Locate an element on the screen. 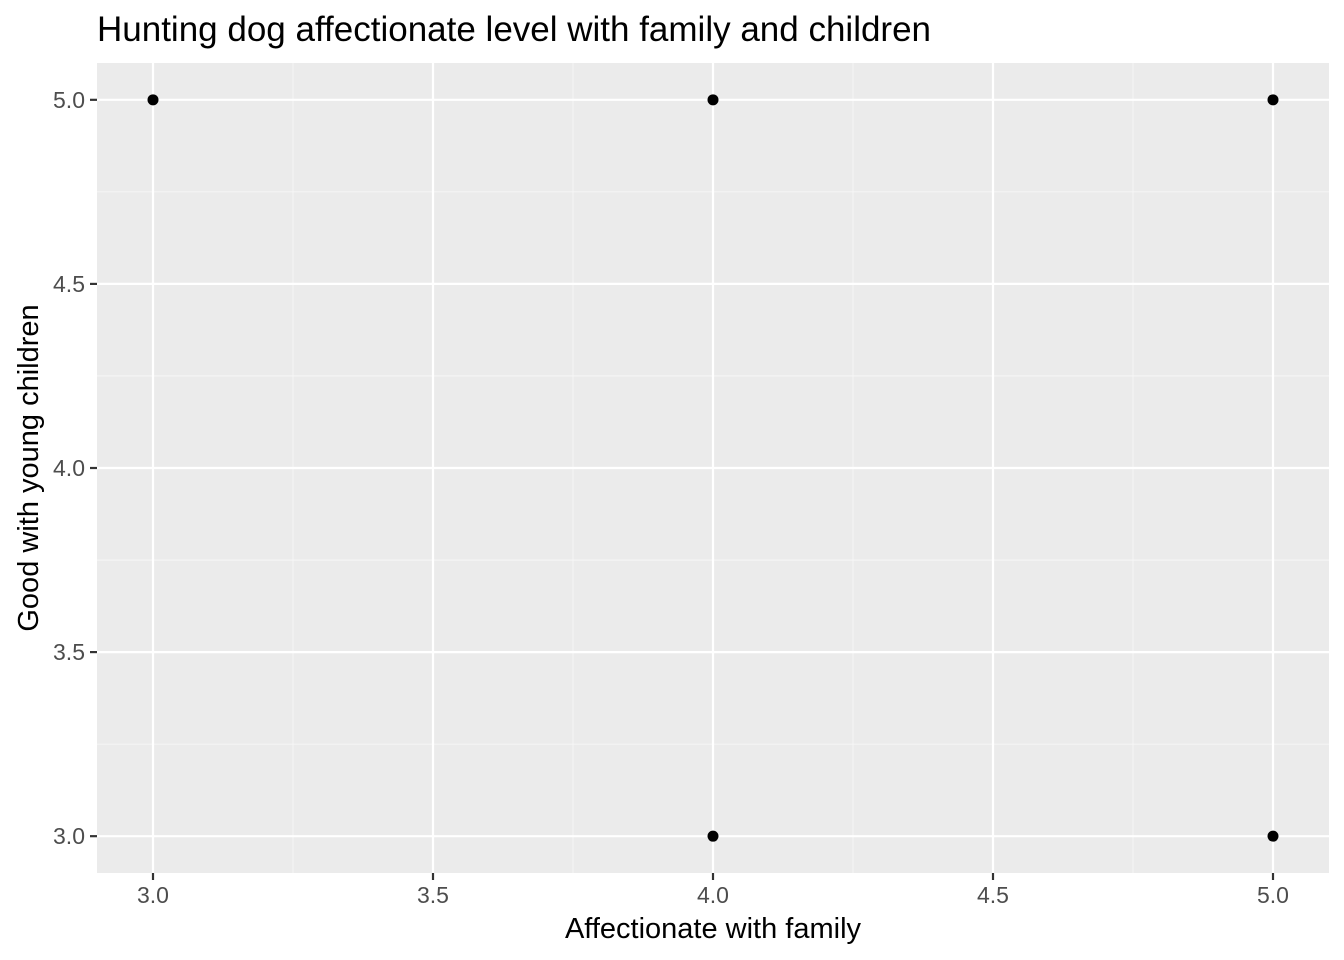  x-axis-title: Affectionate with family is located at coordinates (713, 929).